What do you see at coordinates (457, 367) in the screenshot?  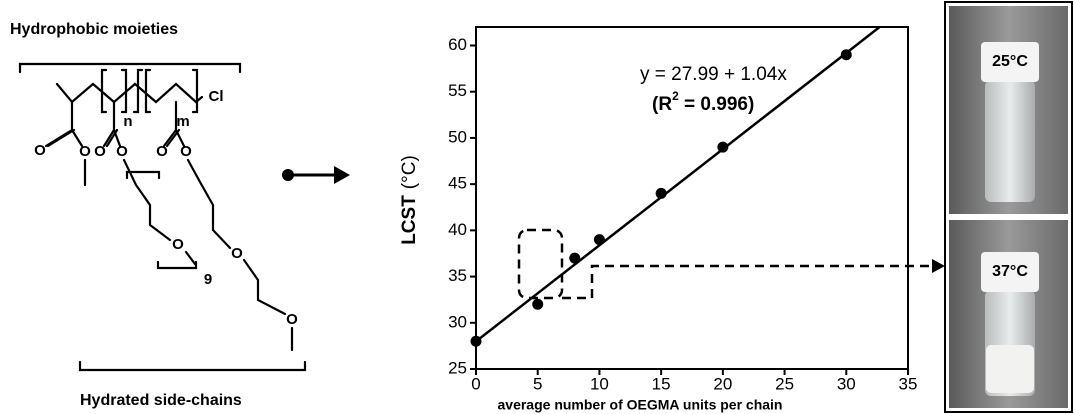 I see `y-tick-label: 25` at bounding box center [457, 367].